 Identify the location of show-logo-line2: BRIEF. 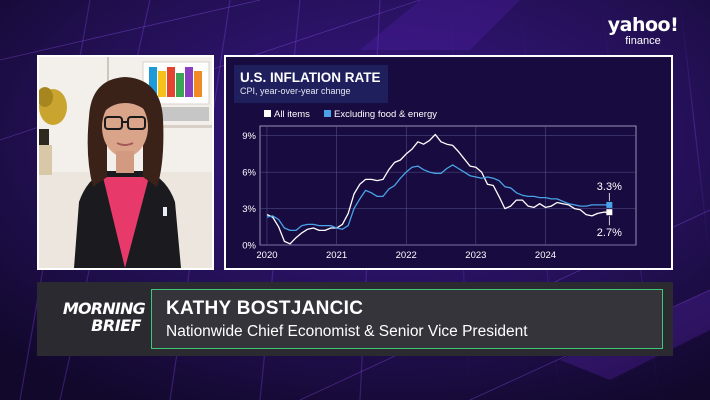
(116, 325).